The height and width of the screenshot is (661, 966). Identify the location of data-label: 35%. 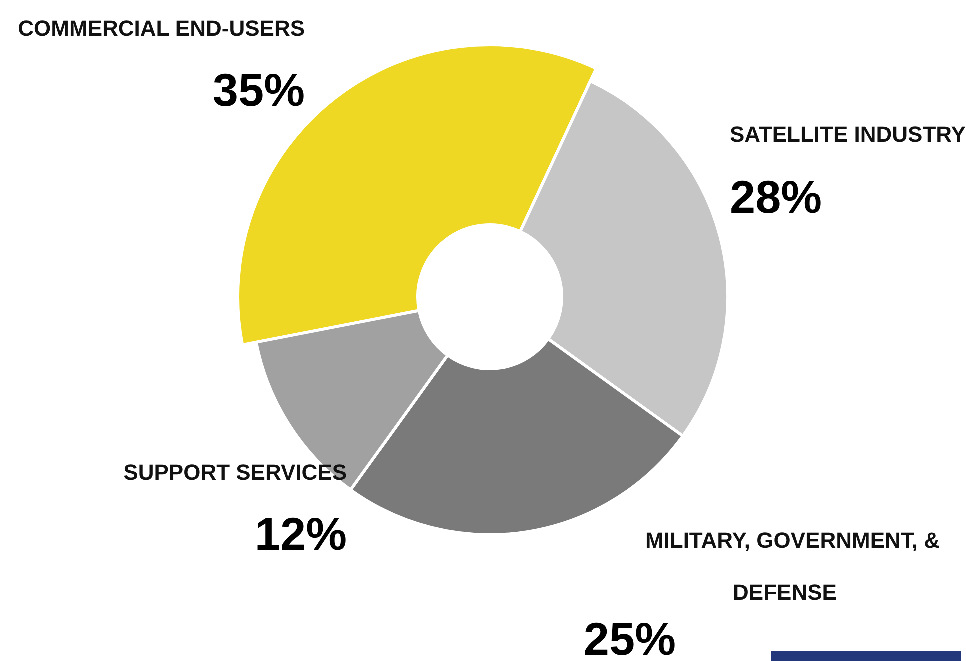
(258, 90).